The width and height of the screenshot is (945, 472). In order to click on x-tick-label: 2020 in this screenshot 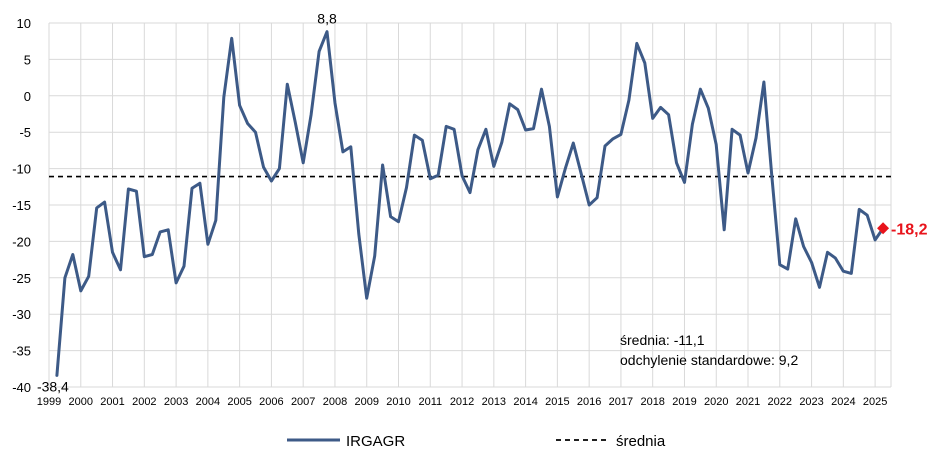, I will do `click(716, 402)`.